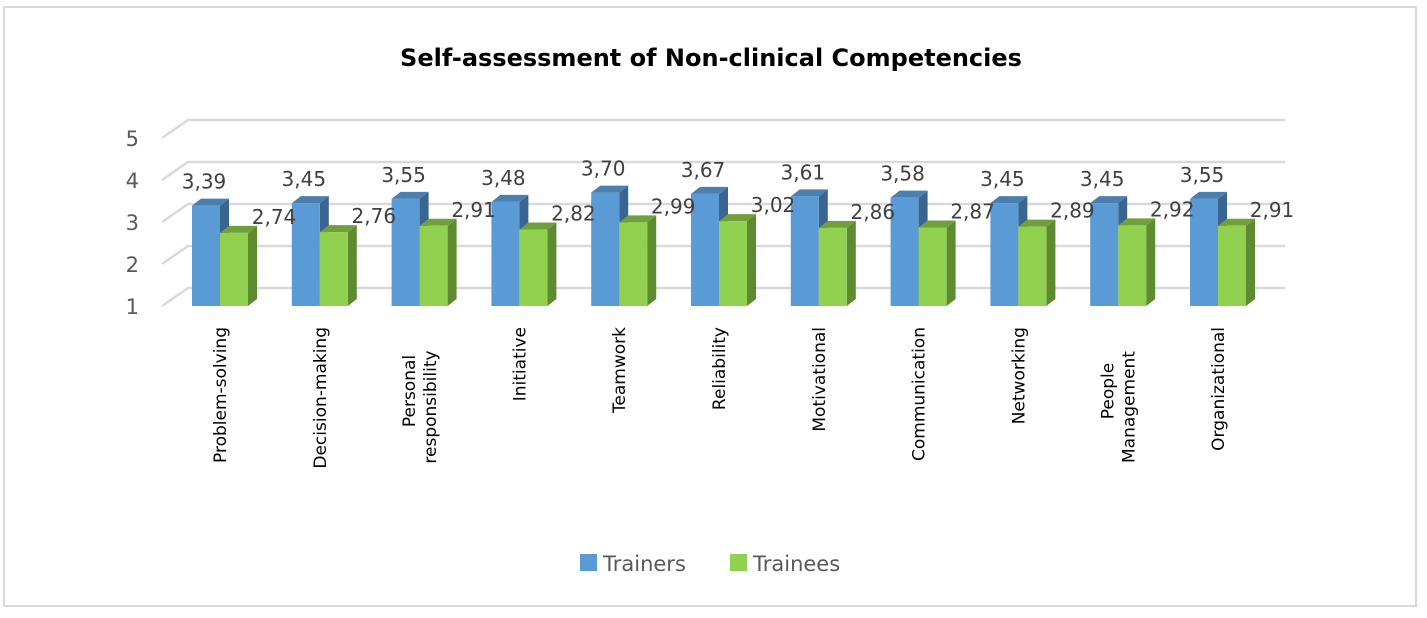 The width and height of the screenshot is (1427, 618). I want to click on data-label-trainers: 3,70, so click(603, 169).